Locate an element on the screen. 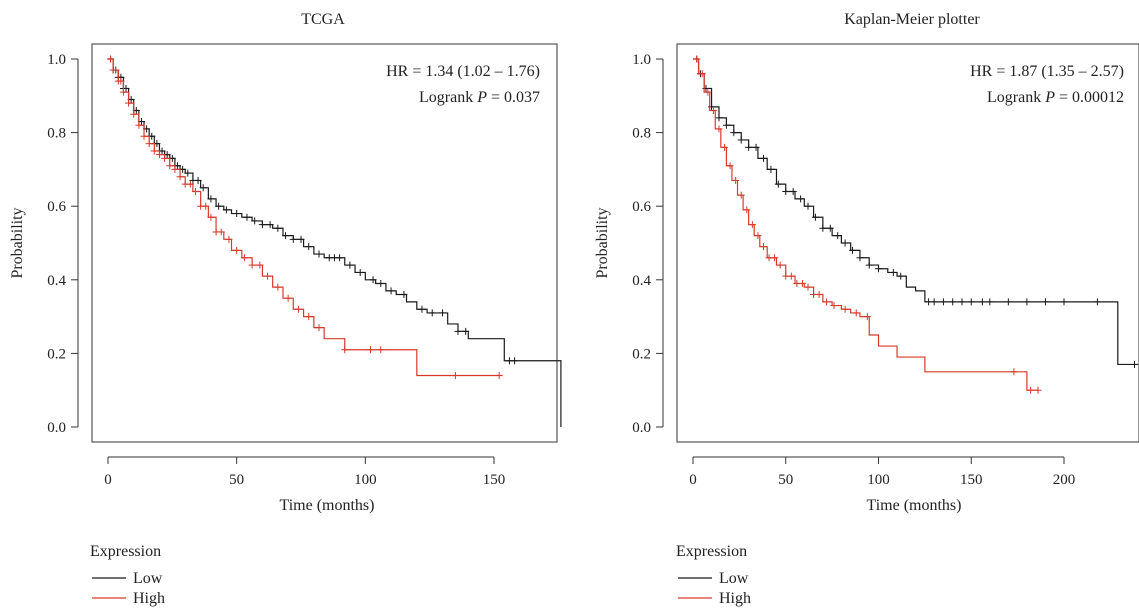 The image size is (1139, 609). y-tick-label: 0.0 is located at coordinates (56, 428).